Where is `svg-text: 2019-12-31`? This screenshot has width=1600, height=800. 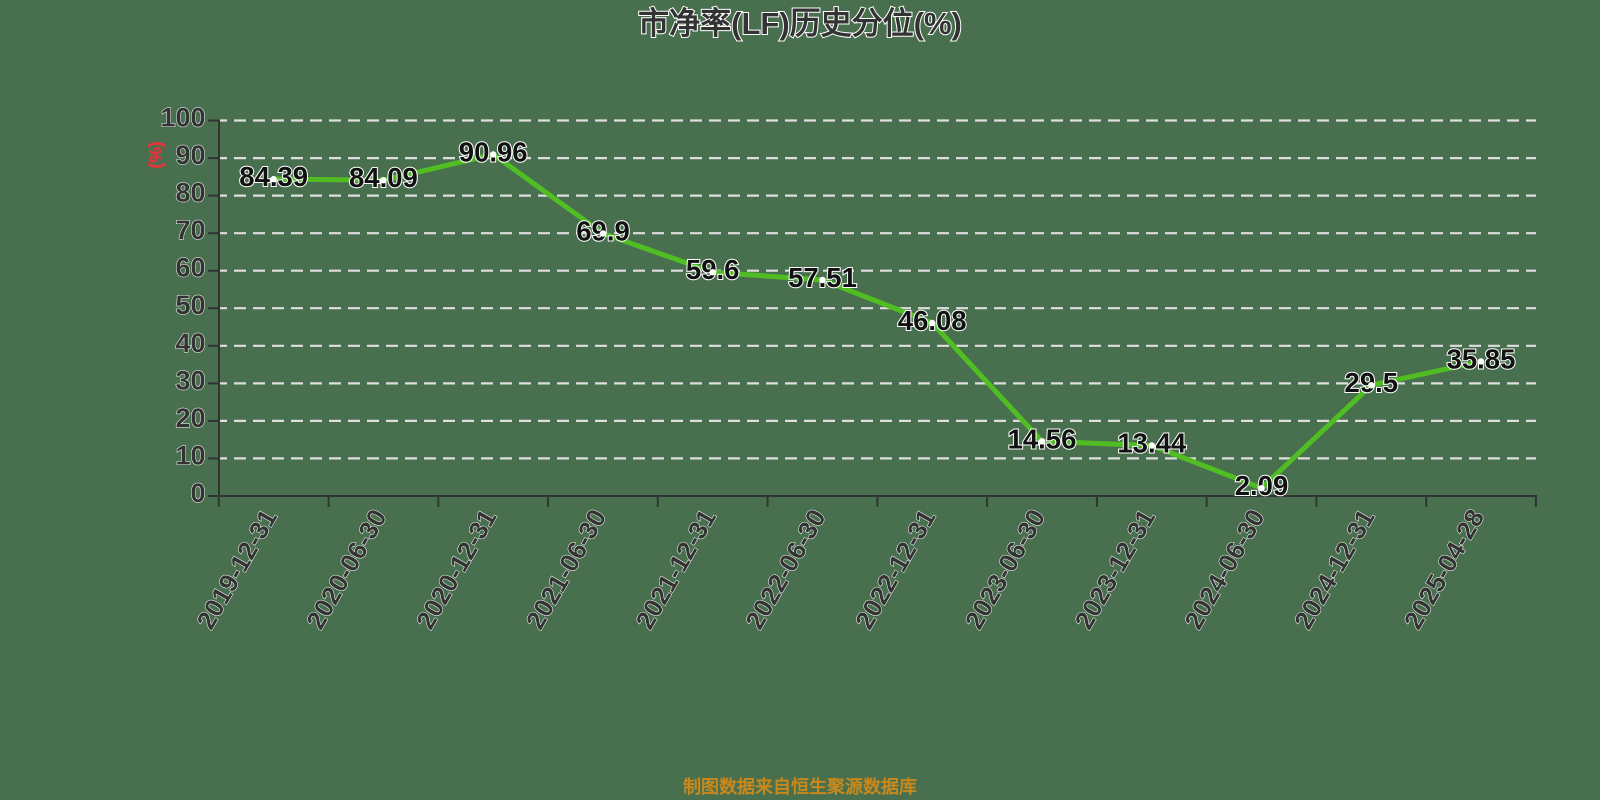
svg-text: 2019-12-31 is located at coordinates (236, 569).